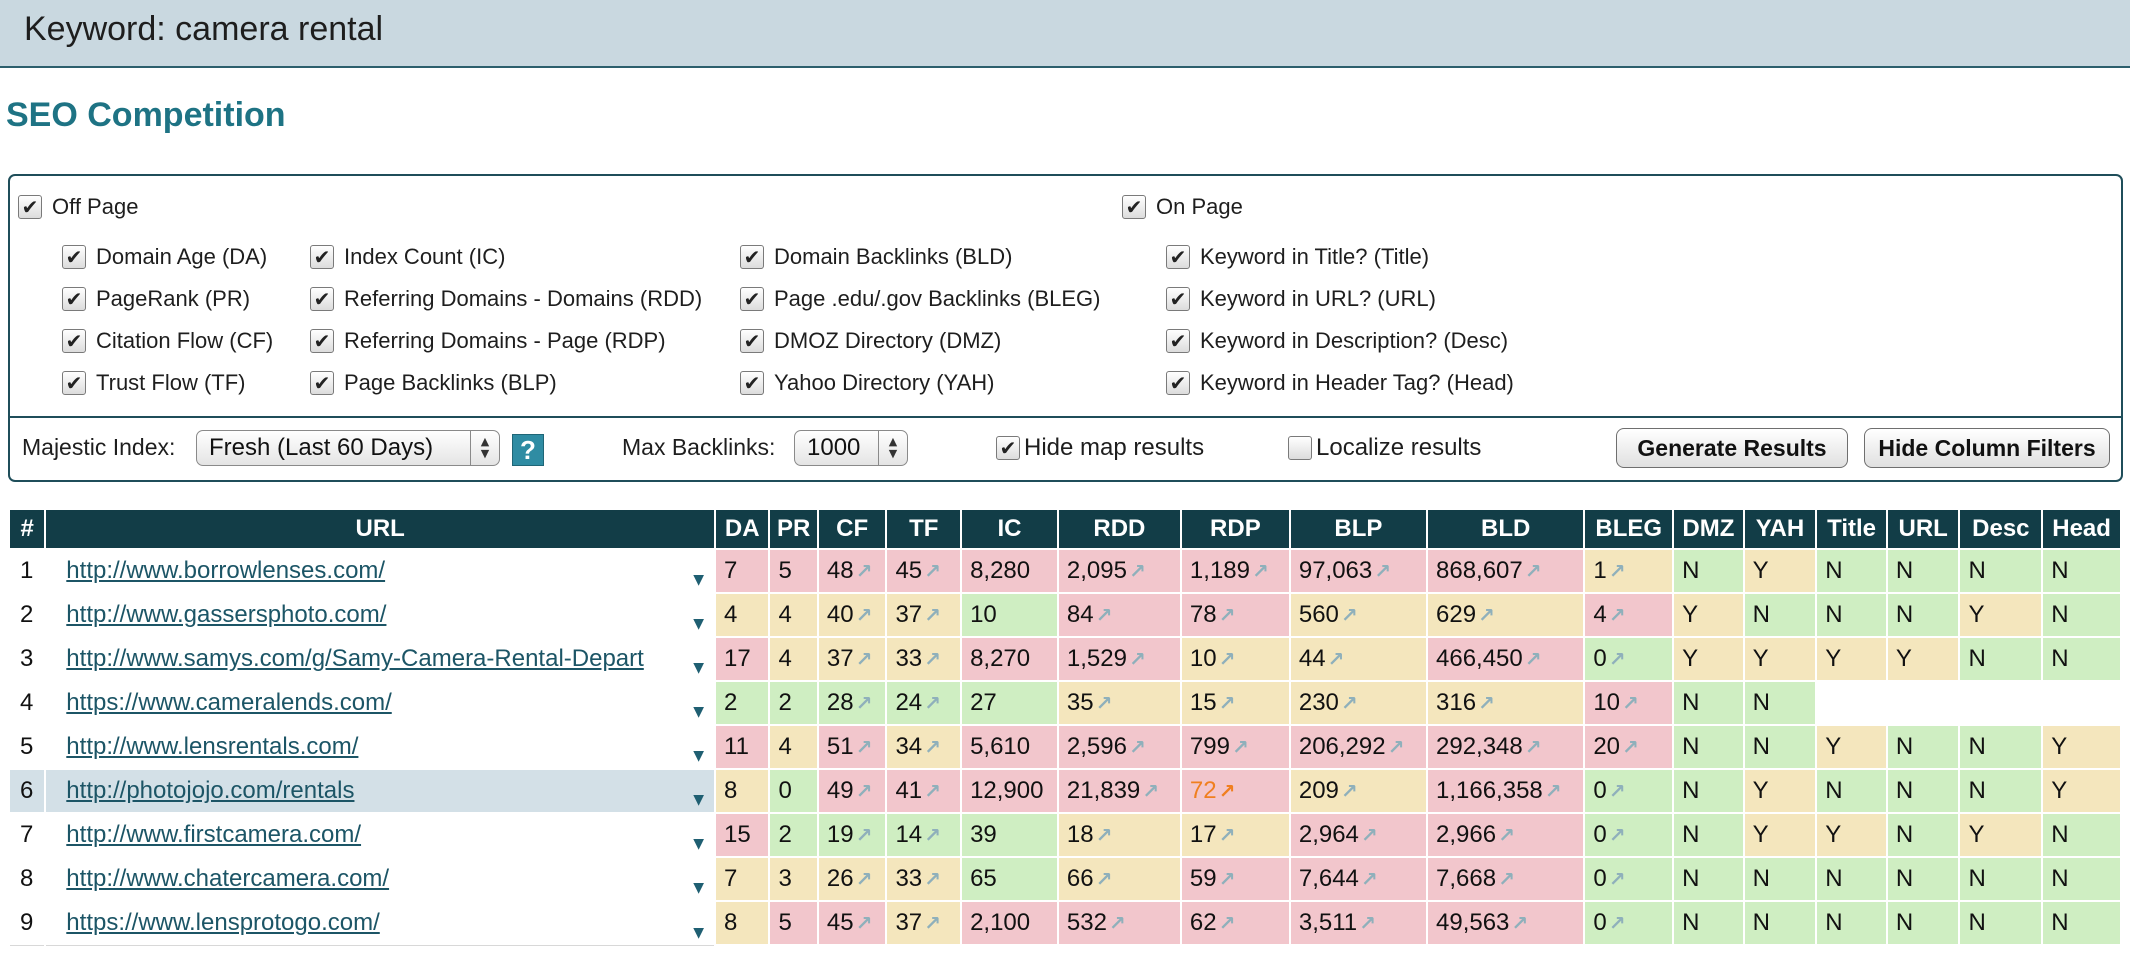 The height and width of the screenshot is (980, 2130). What do you see at coordinates (1987, 448) in the screenshot?
I see `hide-column-filters-button: Hide Column Filters` at bounding box center [1987, 448].